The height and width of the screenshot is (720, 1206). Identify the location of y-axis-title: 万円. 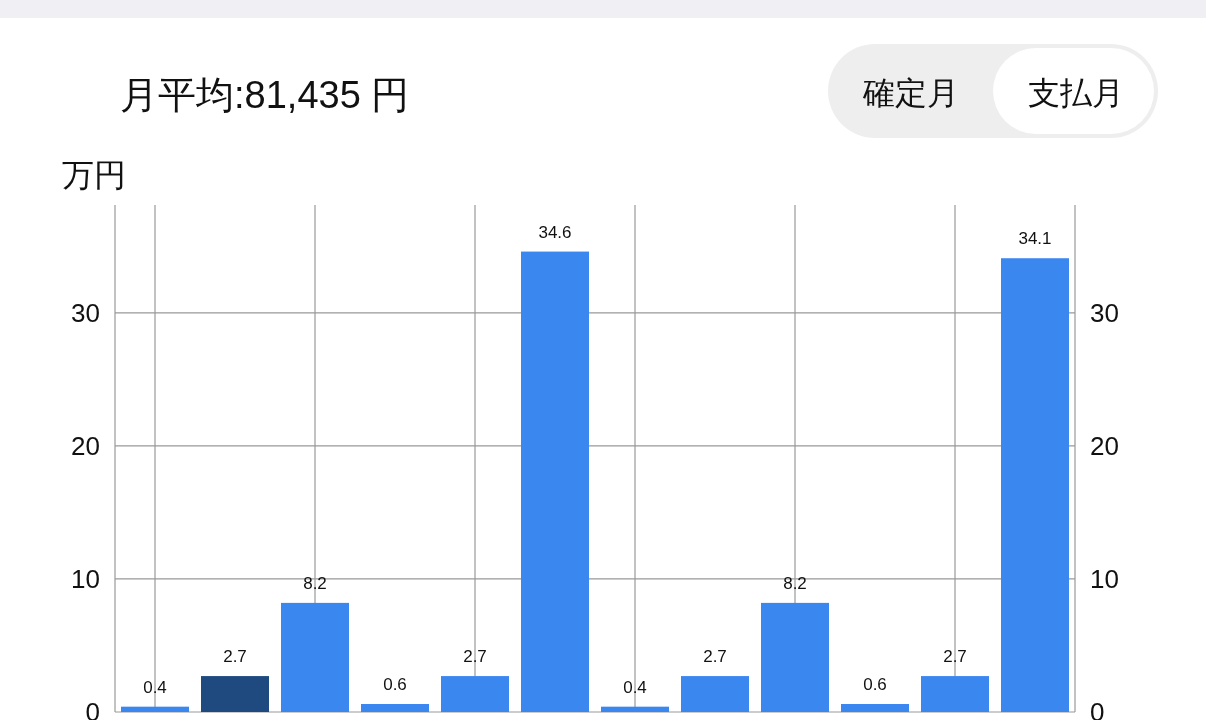
(94, 175).